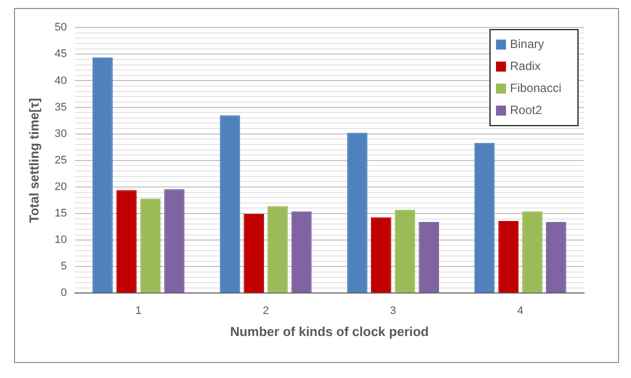  What do you see at coordinates (60, 214) in the screenshot?
I see `y-tick-label: 15` at bounding box center [60, 214].